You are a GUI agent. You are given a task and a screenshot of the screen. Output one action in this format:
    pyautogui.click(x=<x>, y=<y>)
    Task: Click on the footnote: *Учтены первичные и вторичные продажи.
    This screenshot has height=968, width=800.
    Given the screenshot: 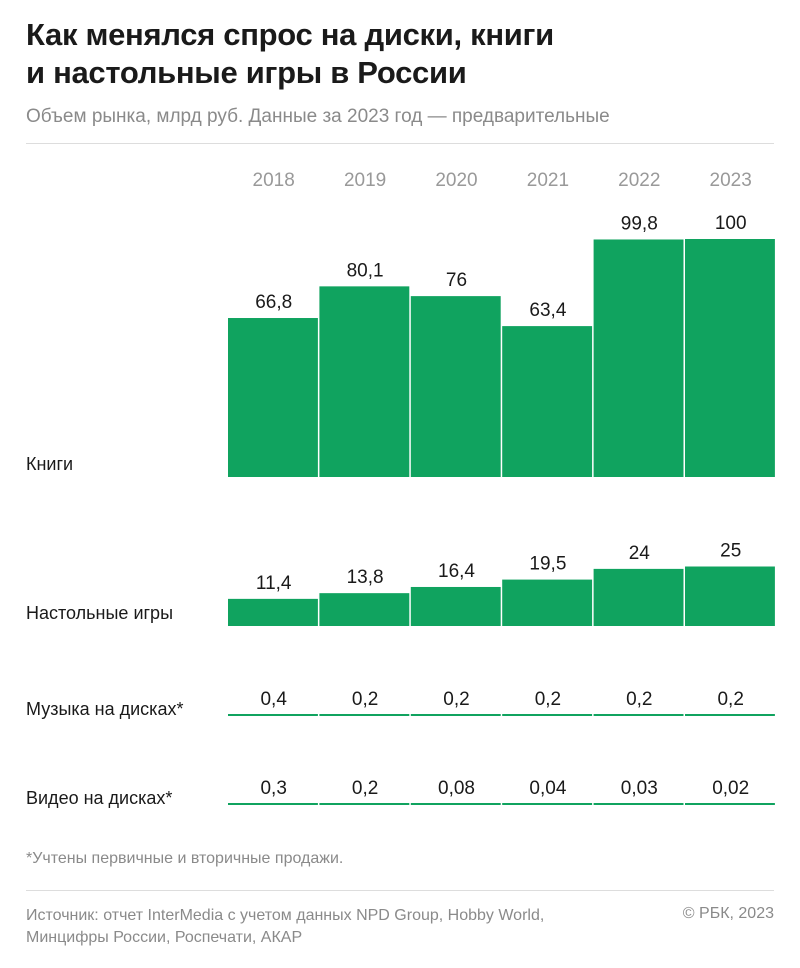 What is the action you would take?
    pyautogui.click(x=185, y=858)
    